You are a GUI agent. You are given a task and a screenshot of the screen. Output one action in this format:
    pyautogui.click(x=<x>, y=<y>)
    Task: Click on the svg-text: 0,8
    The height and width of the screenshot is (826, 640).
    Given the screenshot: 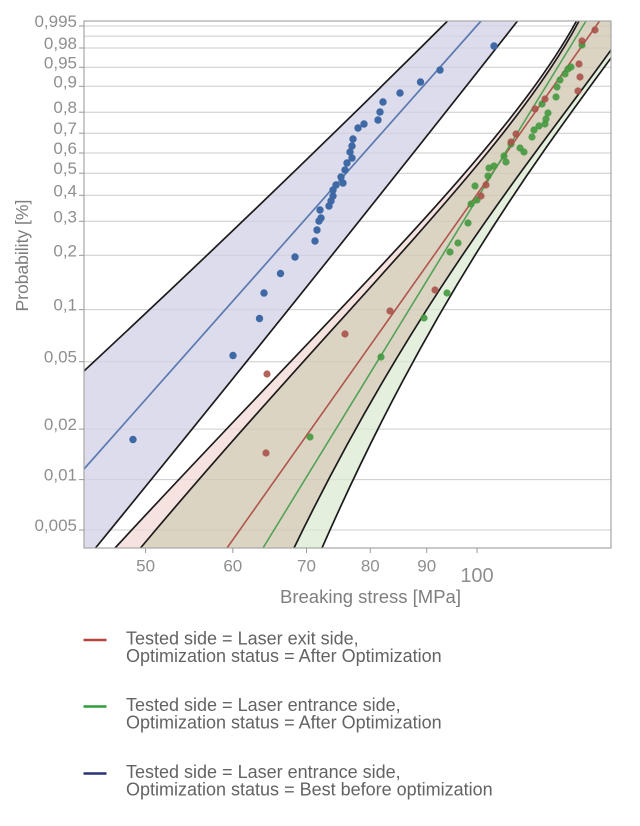 What is the action you would take?
    pyautogui.click(x=65, y=107)
    